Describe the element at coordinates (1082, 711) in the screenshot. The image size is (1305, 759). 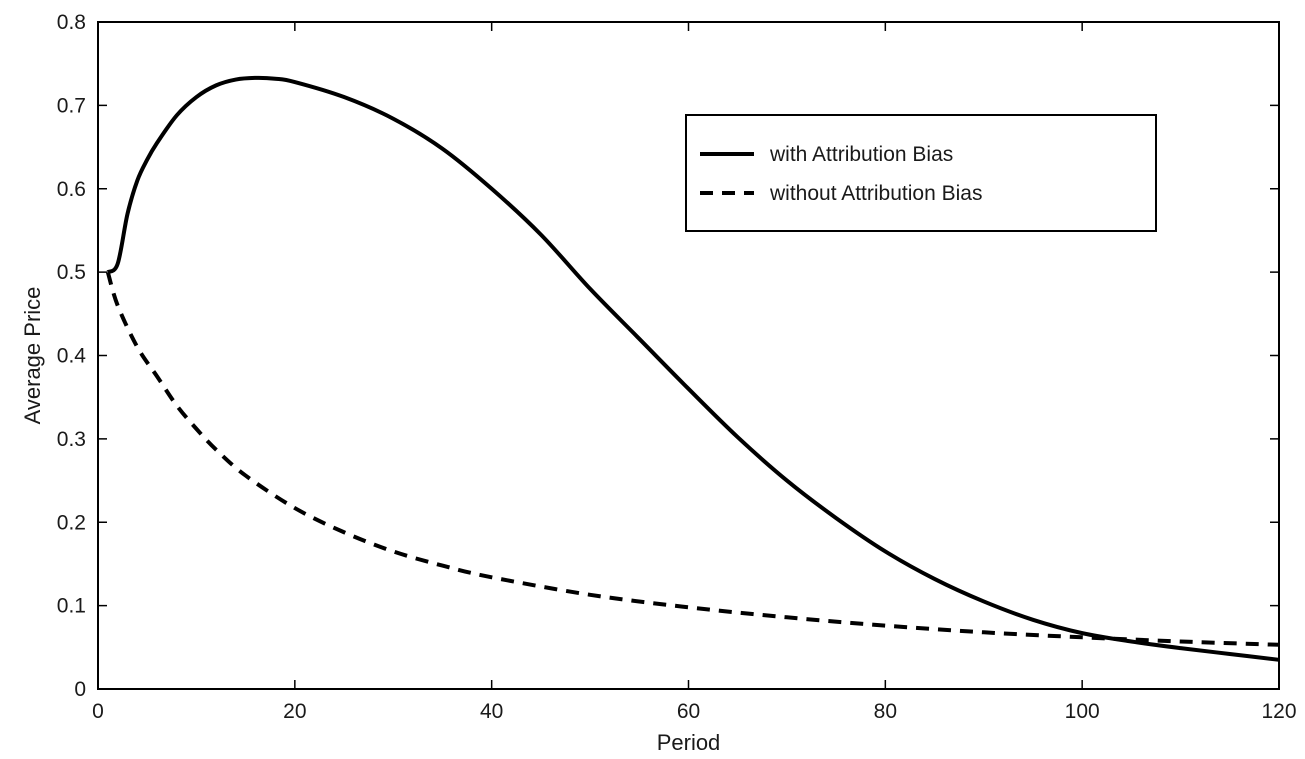
I see `x-tick-label: 100` at that location.